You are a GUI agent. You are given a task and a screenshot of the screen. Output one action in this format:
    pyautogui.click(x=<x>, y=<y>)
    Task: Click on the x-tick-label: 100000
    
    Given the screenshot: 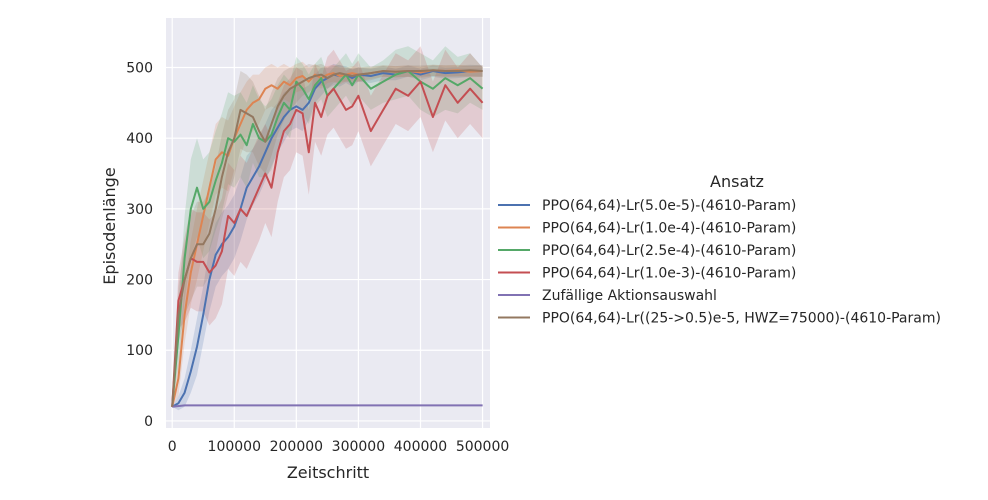 What is the action you would take?
    pyautogui.click(x=234, y=447)
    